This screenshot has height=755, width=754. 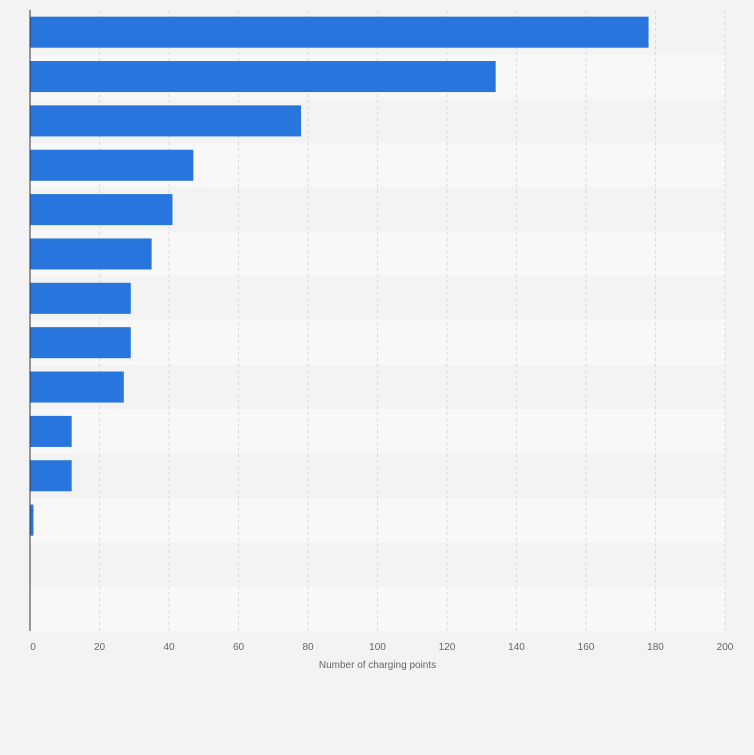 I want to click on x-tick-label: 120, so click(x=447, y=647).